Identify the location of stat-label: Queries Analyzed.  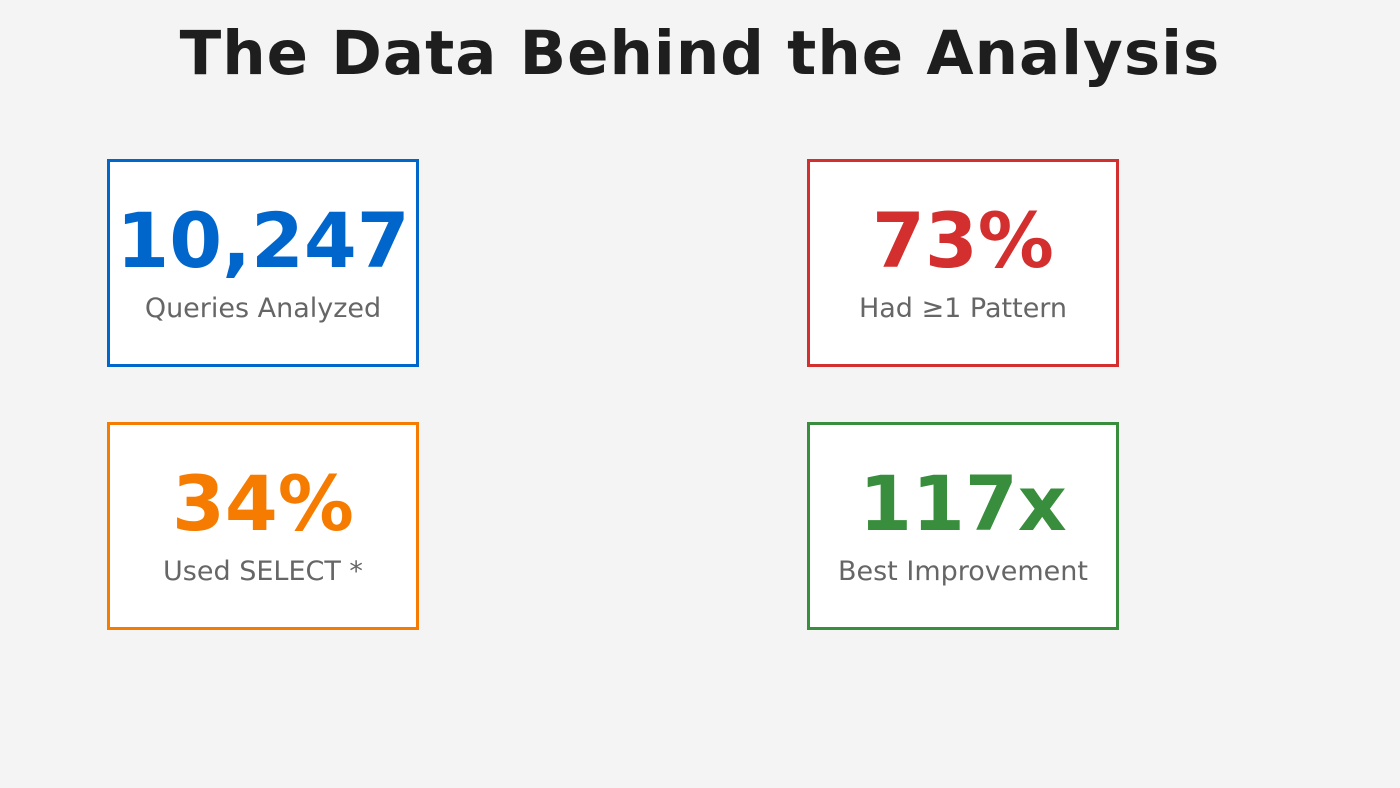
(263, 308).